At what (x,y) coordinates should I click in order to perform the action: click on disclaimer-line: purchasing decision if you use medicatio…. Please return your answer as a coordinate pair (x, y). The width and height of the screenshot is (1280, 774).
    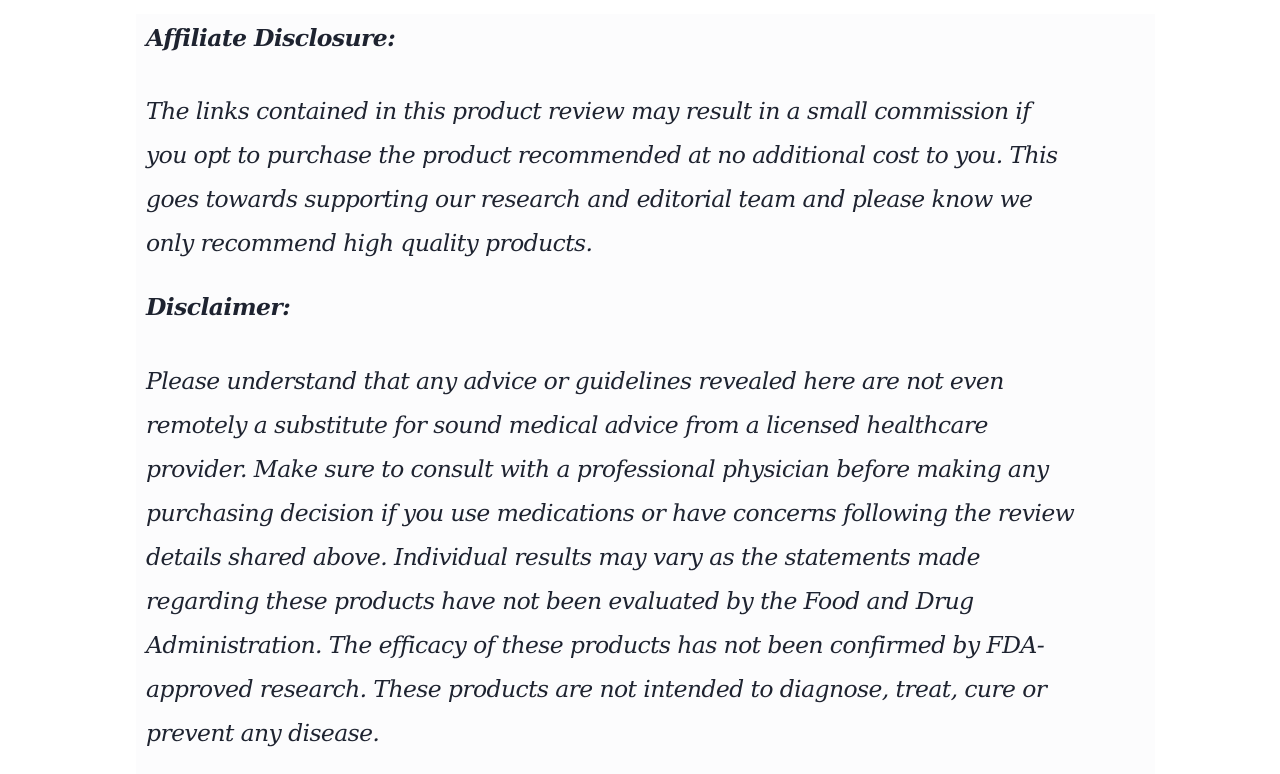
    Looking at the image, I should click on (610, 513).